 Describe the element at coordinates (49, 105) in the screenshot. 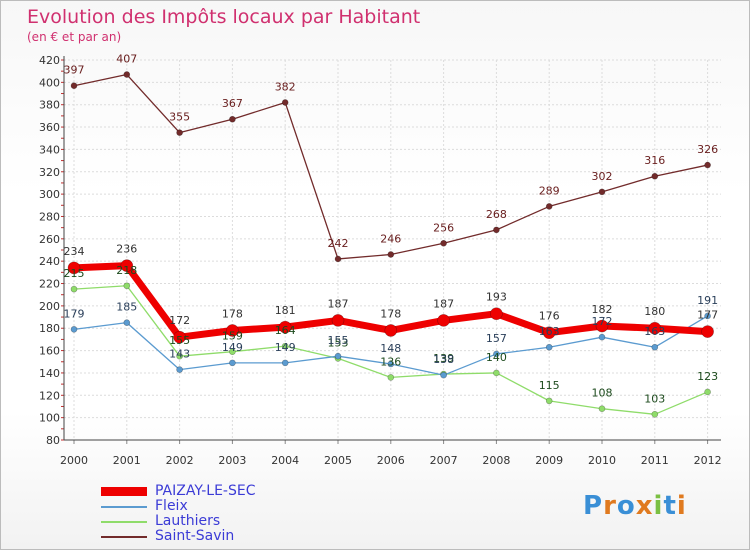

I see `y-tick-label: 380` at that location.